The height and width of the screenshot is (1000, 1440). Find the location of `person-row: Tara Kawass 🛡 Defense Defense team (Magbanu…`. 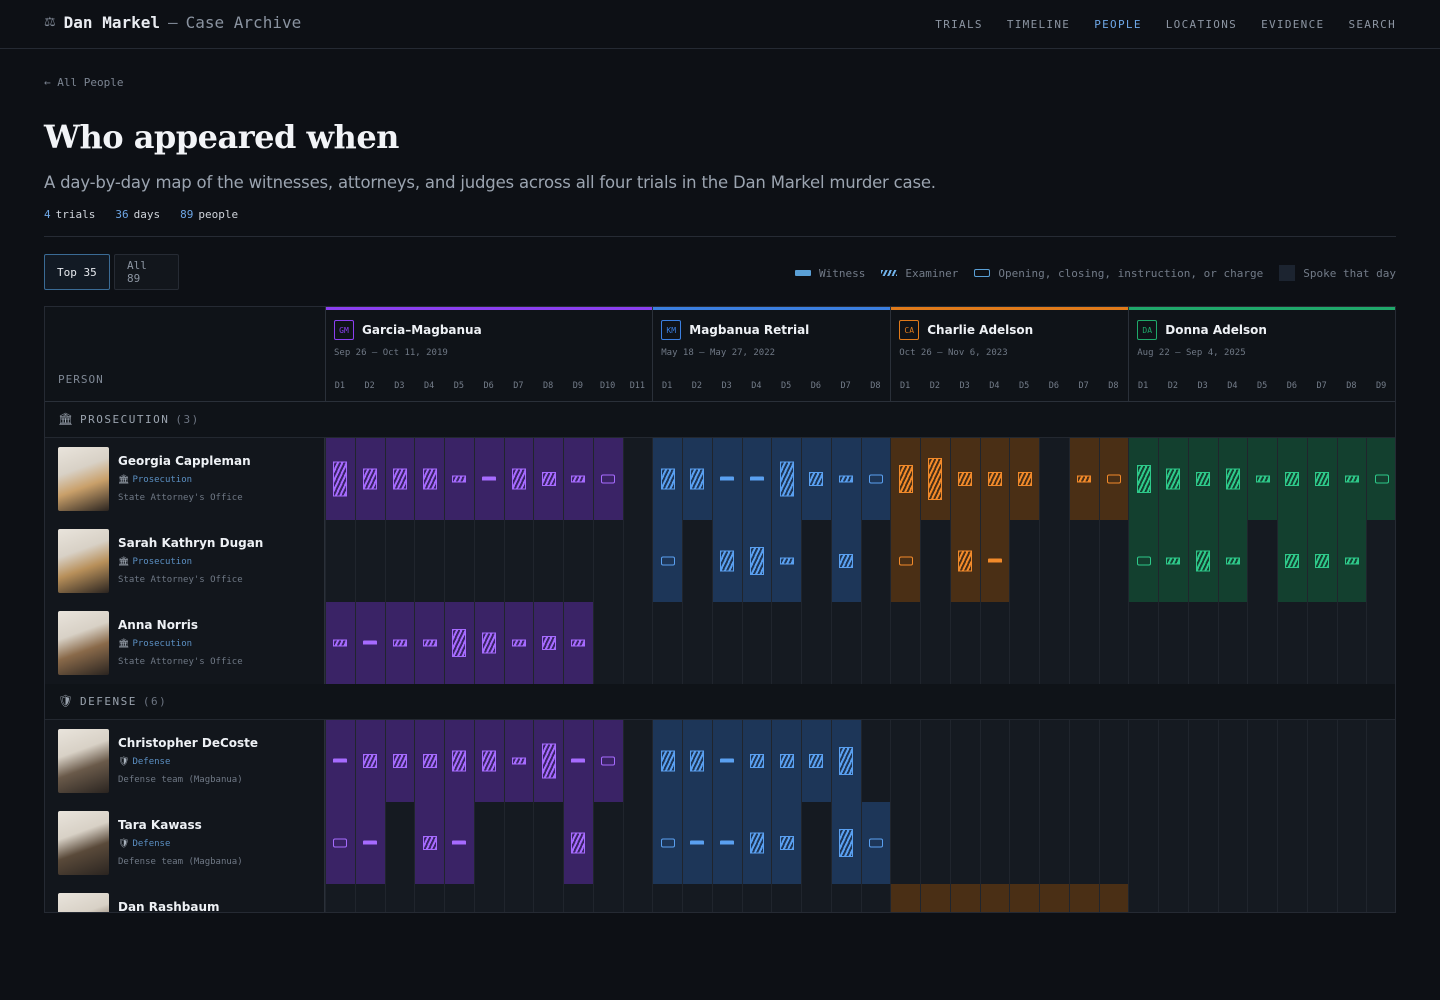

person-row: Tara Kawass 🛡 Defense Defense team (Magbanu… is located at coordinates (720, 843).